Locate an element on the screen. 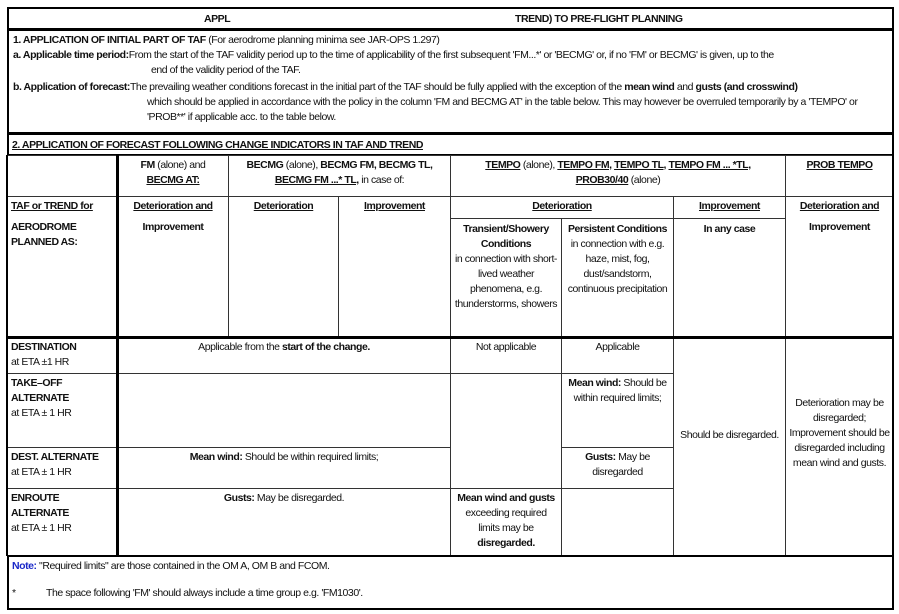 The height and width of the screenshot is (614, 899). destination-persistent: Applicable is located at coordinates (617, 355).